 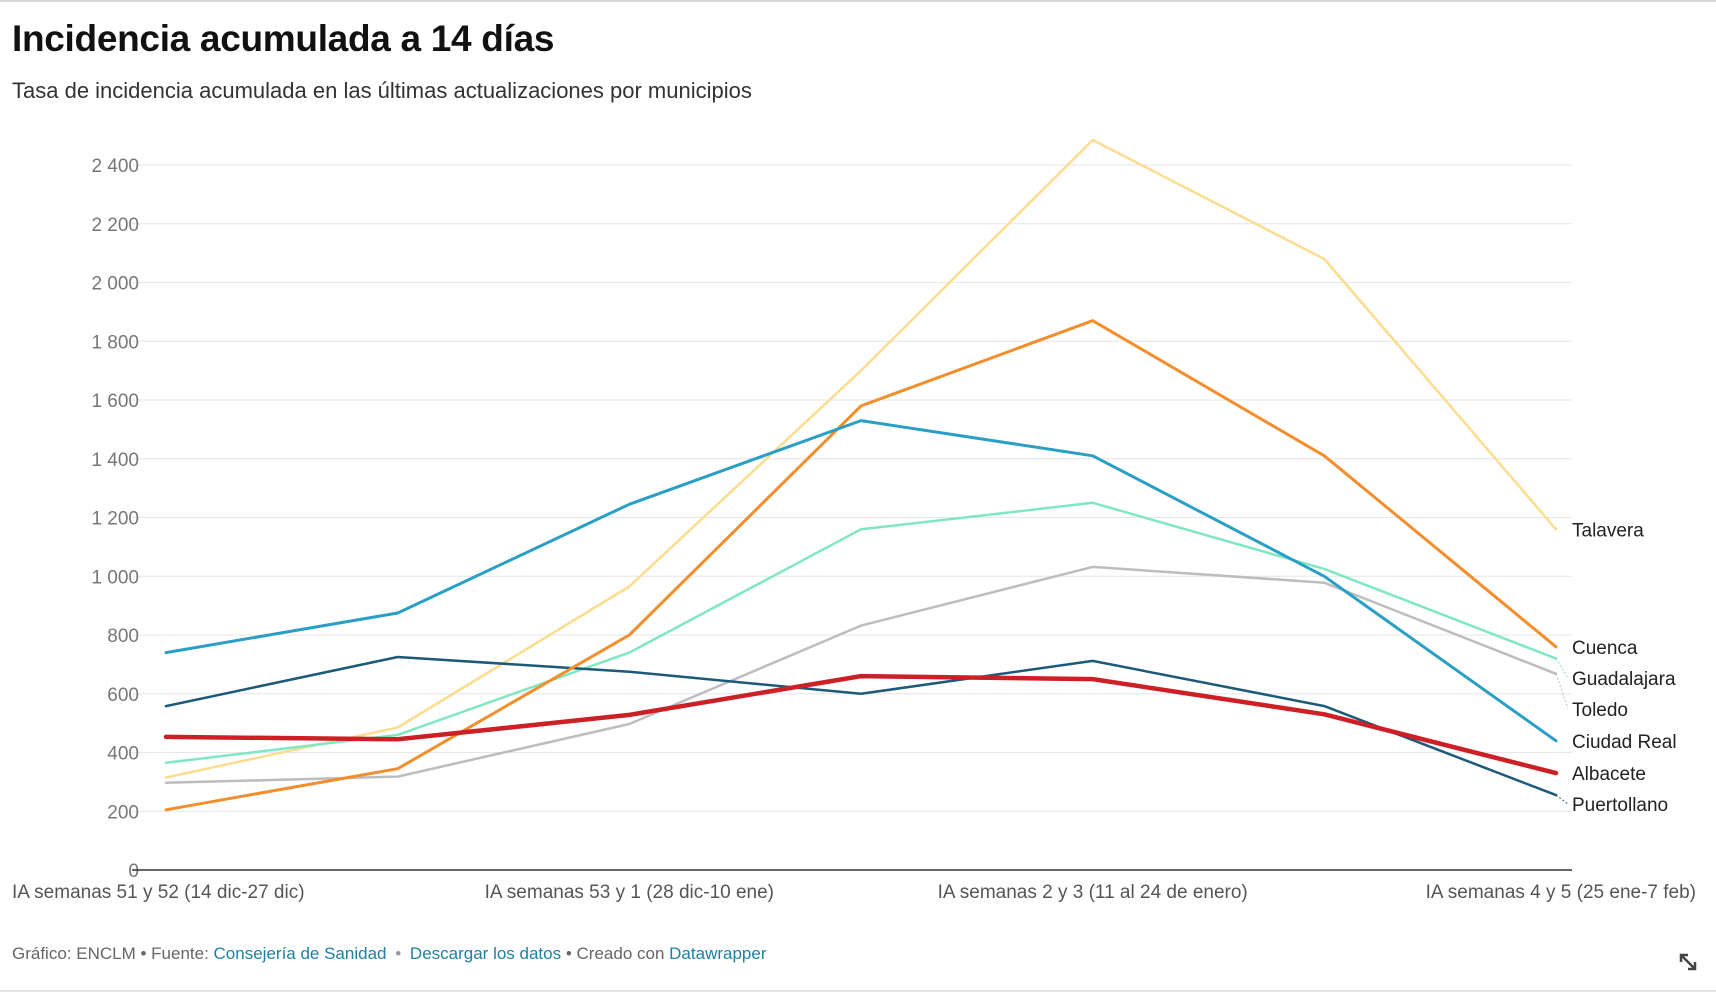 I want to click on source-link: Consejería de Sanidad, so click(x=300, y=953).